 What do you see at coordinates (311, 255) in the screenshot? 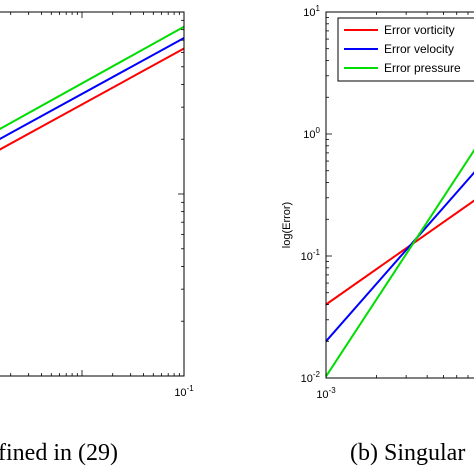
I see `right-y-tick-label: 10⁻¹` at bounding box center [311, 255].